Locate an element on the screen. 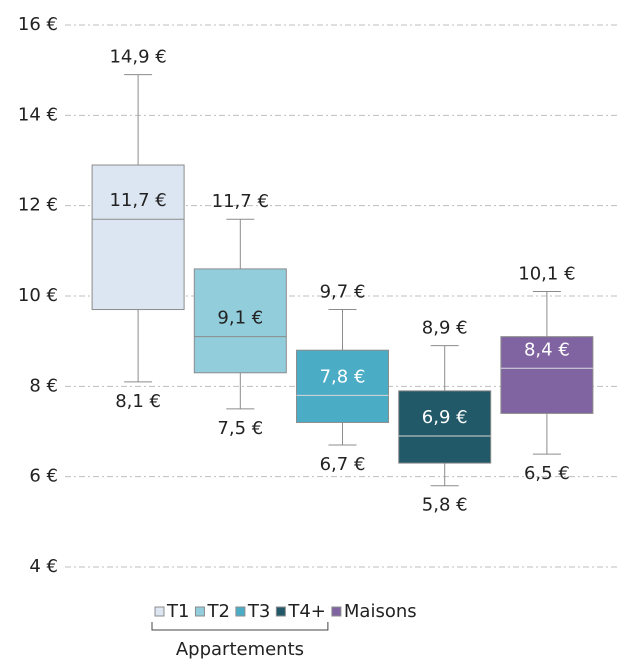 The image size is (624, 662). y-tick-label: 16 € is located at coordinates (38, 24).